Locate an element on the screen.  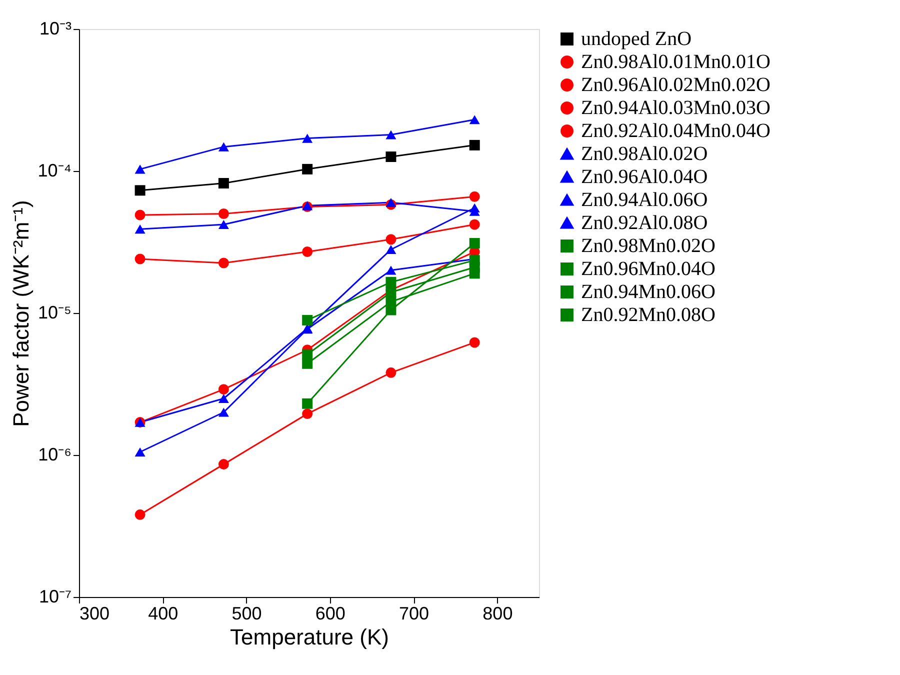
legend-label: Zn0.98Al0.01Mn0.01O is located at coordinates (675, 62).